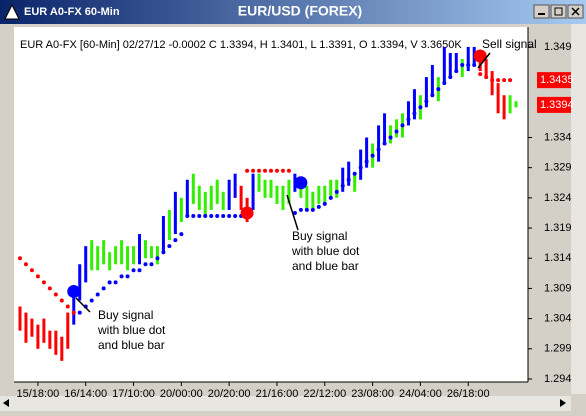  What do you see at coordinates (125, 315) in the screenshot?
I see `annotation: Buy signal` at bounding box center [125, 315].